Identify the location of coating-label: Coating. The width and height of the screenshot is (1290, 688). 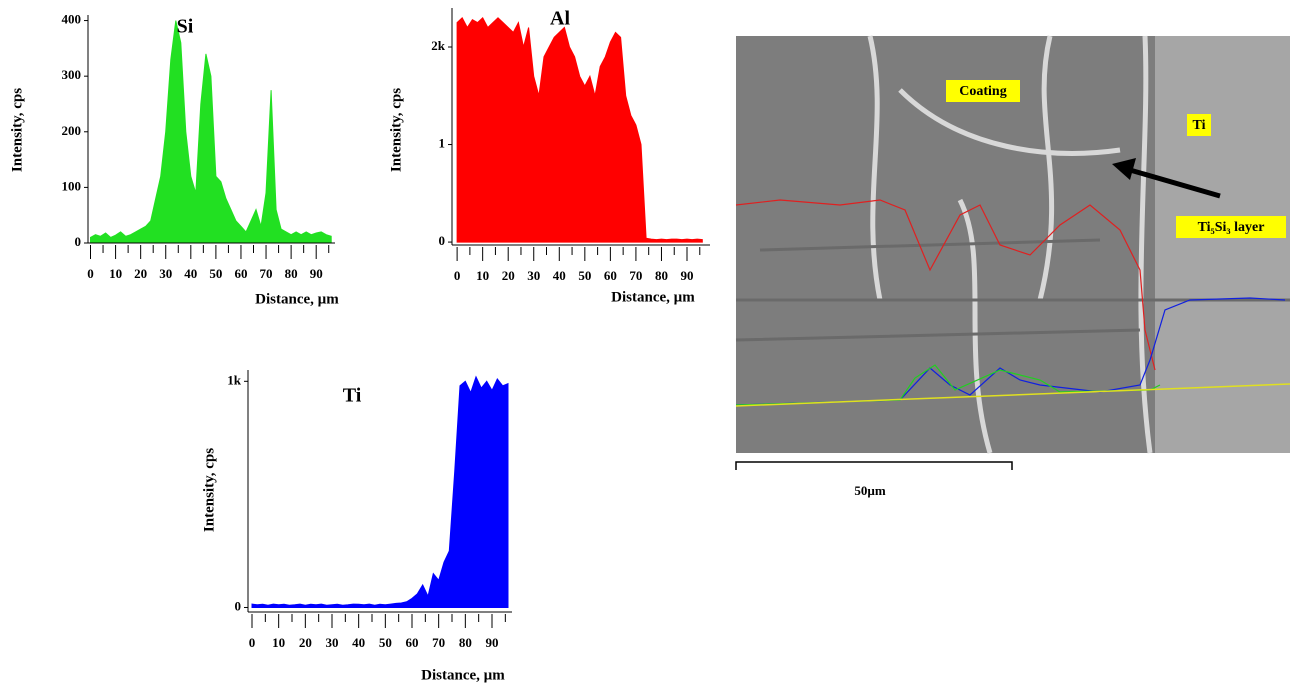
(982, 91).